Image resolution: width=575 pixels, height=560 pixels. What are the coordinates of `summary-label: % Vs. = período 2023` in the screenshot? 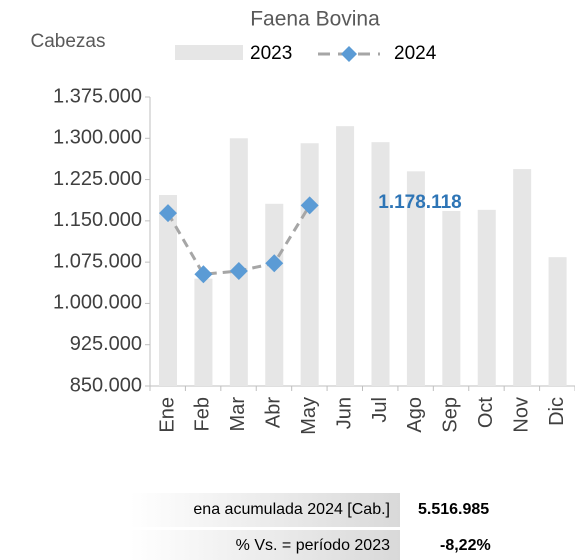 It's located at (313, 545).